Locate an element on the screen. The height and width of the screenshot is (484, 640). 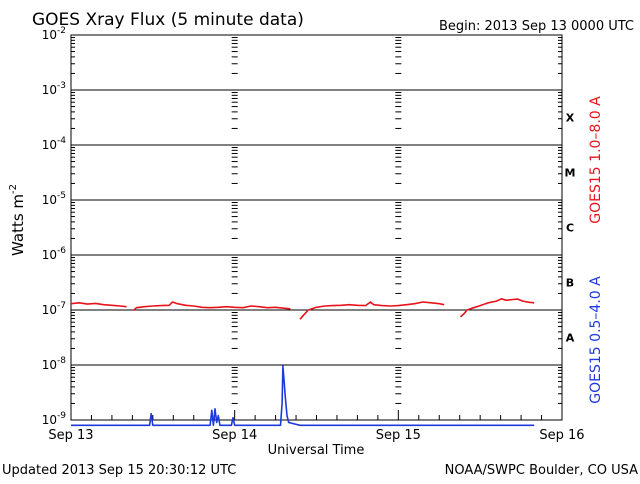
y-tick-exponent: -7 is located at coordinates (61, 306).